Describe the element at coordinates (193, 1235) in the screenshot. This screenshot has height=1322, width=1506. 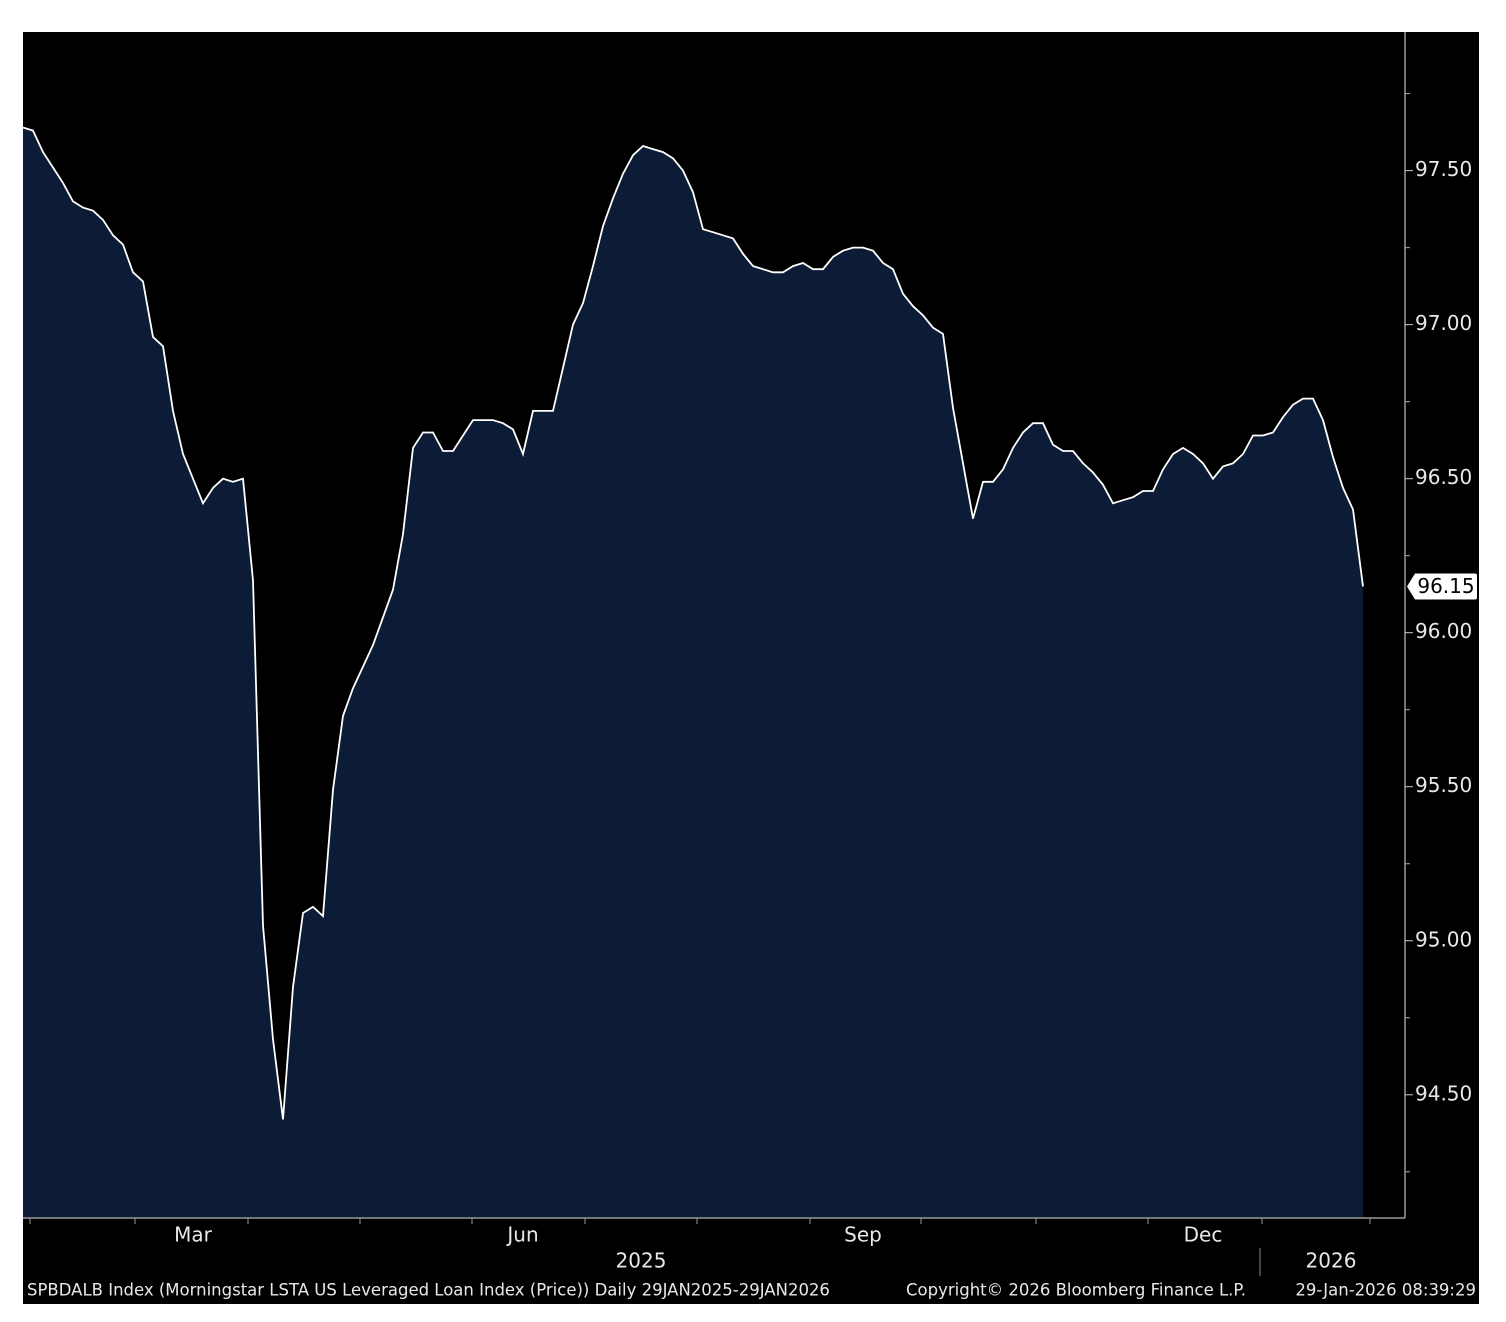
I see `x-tick-label: Mar` at that location.